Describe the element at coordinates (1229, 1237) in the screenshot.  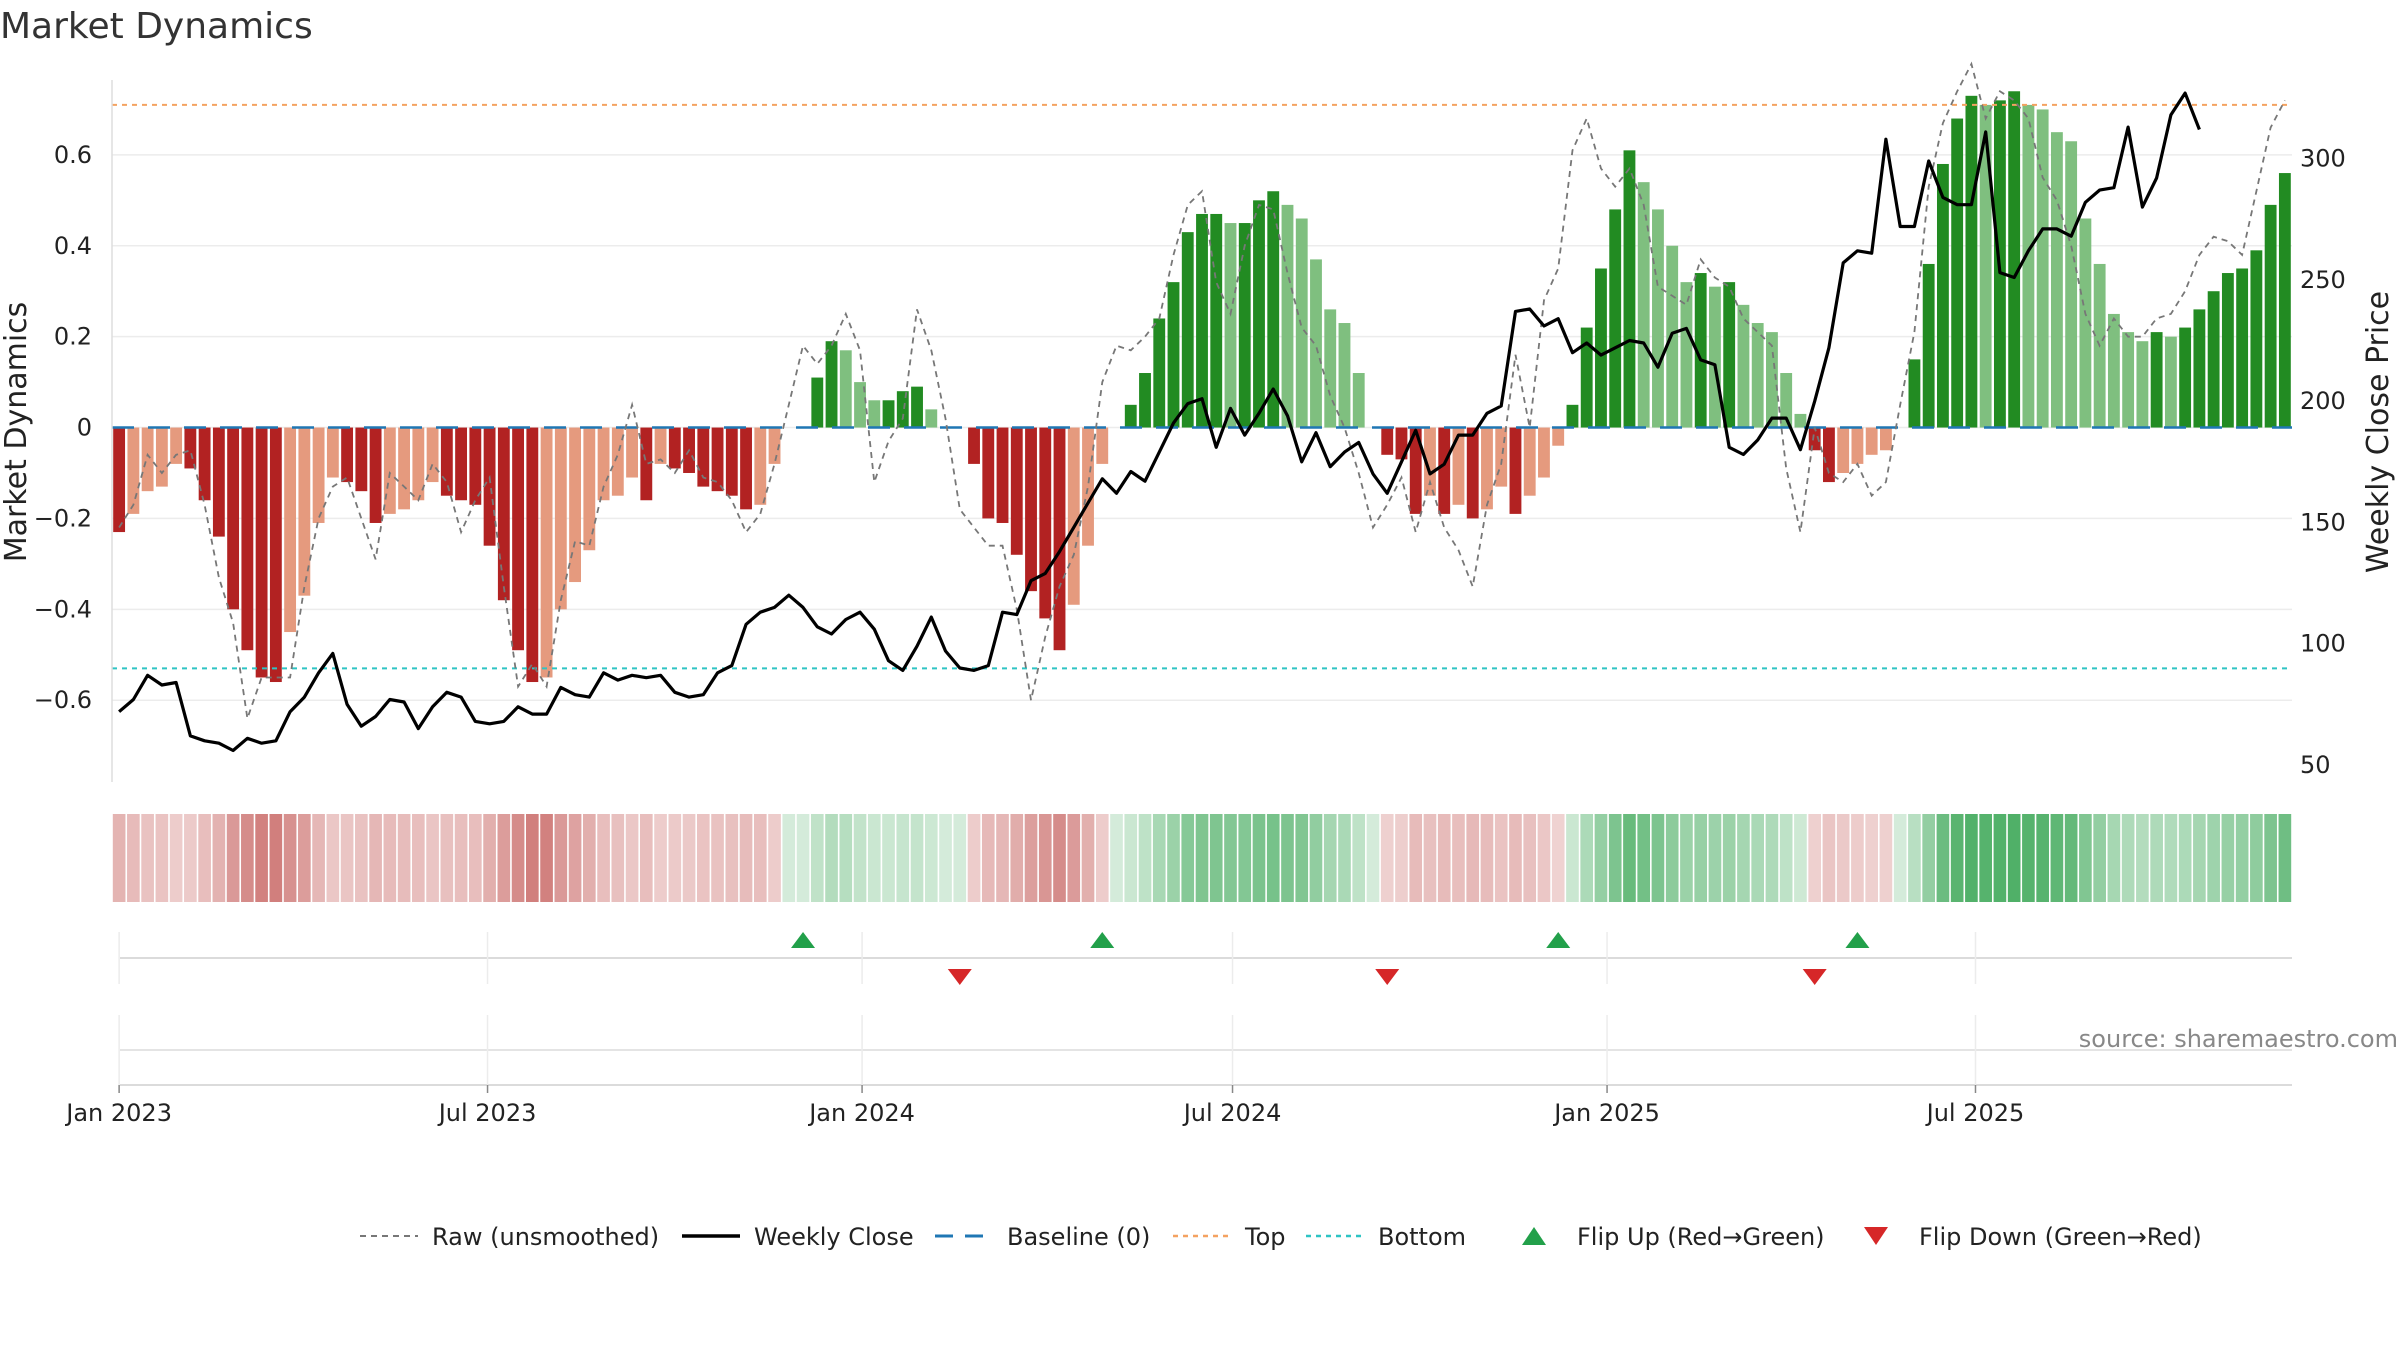
I see `legend-item-top: Top` at that location.